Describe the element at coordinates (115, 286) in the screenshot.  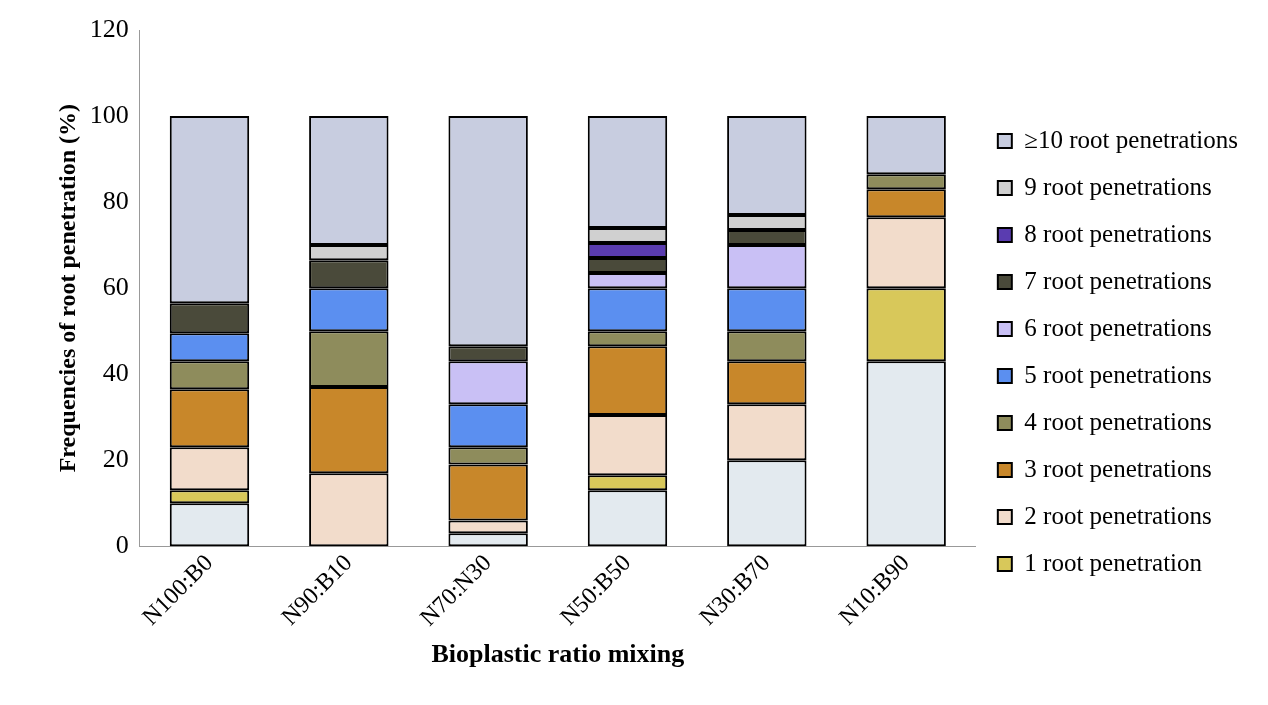
I see `y-tick-label: 60` at that location.